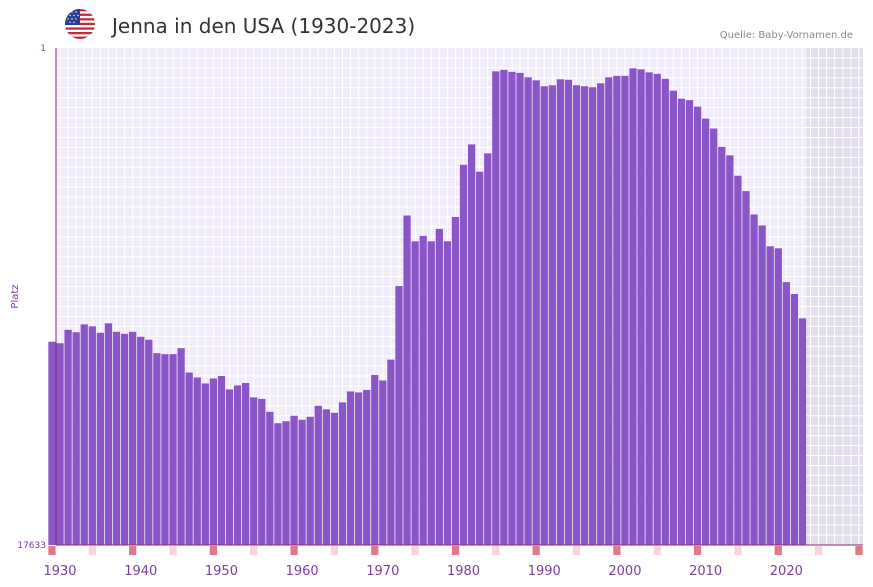  Describe the element at coordinates (278, 484) in the screenshot. I see `bar-1957` at that location.